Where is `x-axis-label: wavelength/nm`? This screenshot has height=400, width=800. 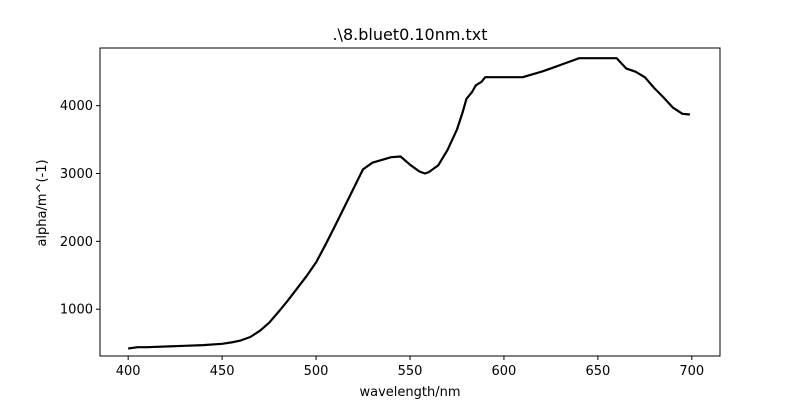 x-axis-label: wavelength/nm is located at coordinates (409, 392).